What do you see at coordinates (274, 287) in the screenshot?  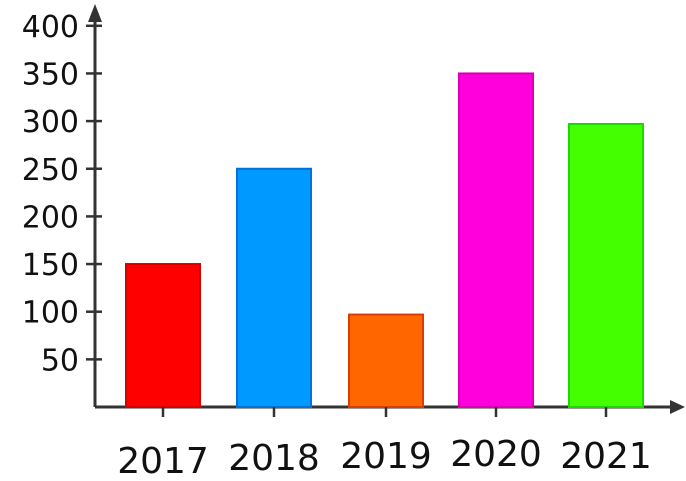 I see `bar-2018` at bounding box center [274, 287].